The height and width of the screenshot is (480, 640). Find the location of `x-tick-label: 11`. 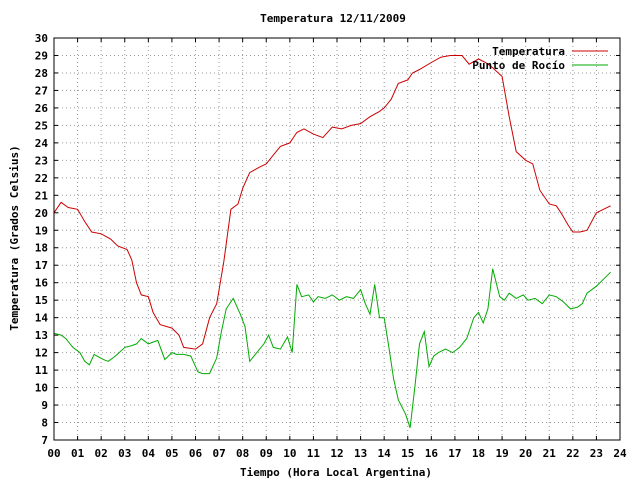

x-tick-label: 11 is located at coordinates (314, 453).